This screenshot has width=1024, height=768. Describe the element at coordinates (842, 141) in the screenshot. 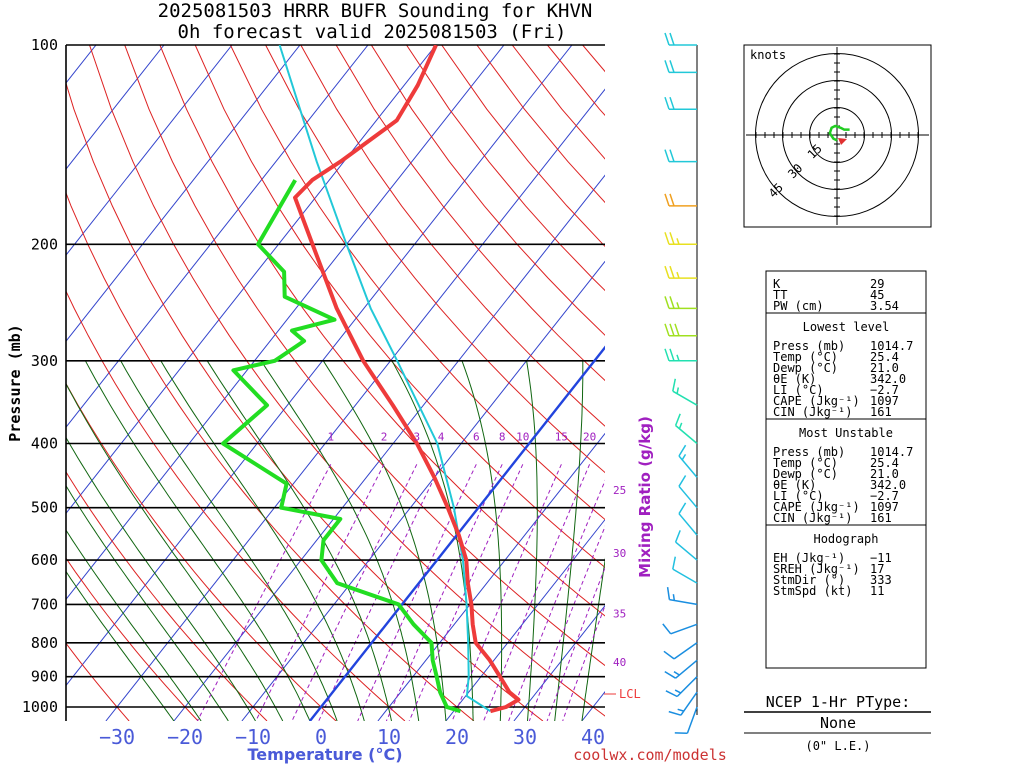

I see `storm-motion-marker` at that location.